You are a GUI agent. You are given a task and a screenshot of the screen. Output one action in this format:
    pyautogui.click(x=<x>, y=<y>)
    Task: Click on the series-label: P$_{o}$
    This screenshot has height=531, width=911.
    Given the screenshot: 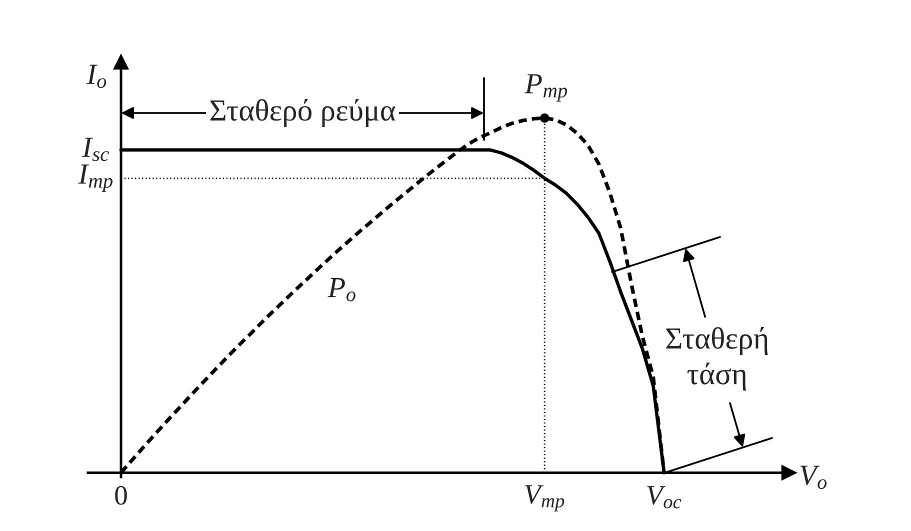 What is the action you would take?
    pyautogui.click(x=342, y=290)
    